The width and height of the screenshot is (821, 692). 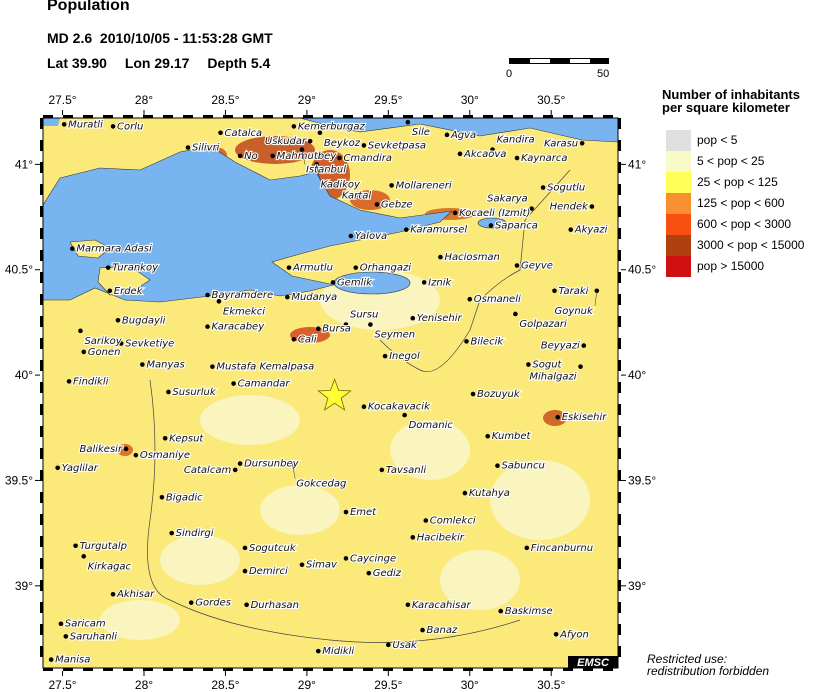 I want to click on legend-label: 125 < pop < 600, so click(x=741, y=203).